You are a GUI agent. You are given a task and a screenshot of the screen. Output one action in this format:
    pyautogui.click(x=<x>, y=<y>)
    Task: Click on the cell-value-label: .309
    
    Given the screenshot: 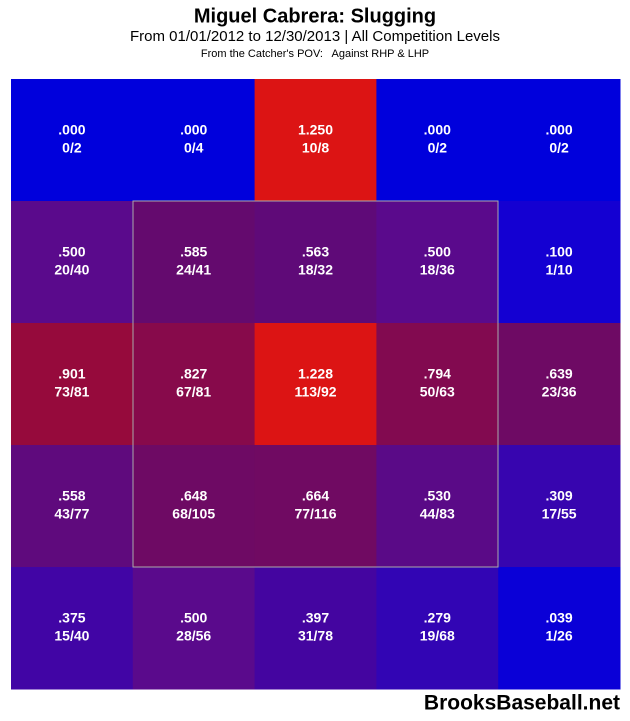 What is the action you would take?
    pyautogui.click(x=558, y=496)
    